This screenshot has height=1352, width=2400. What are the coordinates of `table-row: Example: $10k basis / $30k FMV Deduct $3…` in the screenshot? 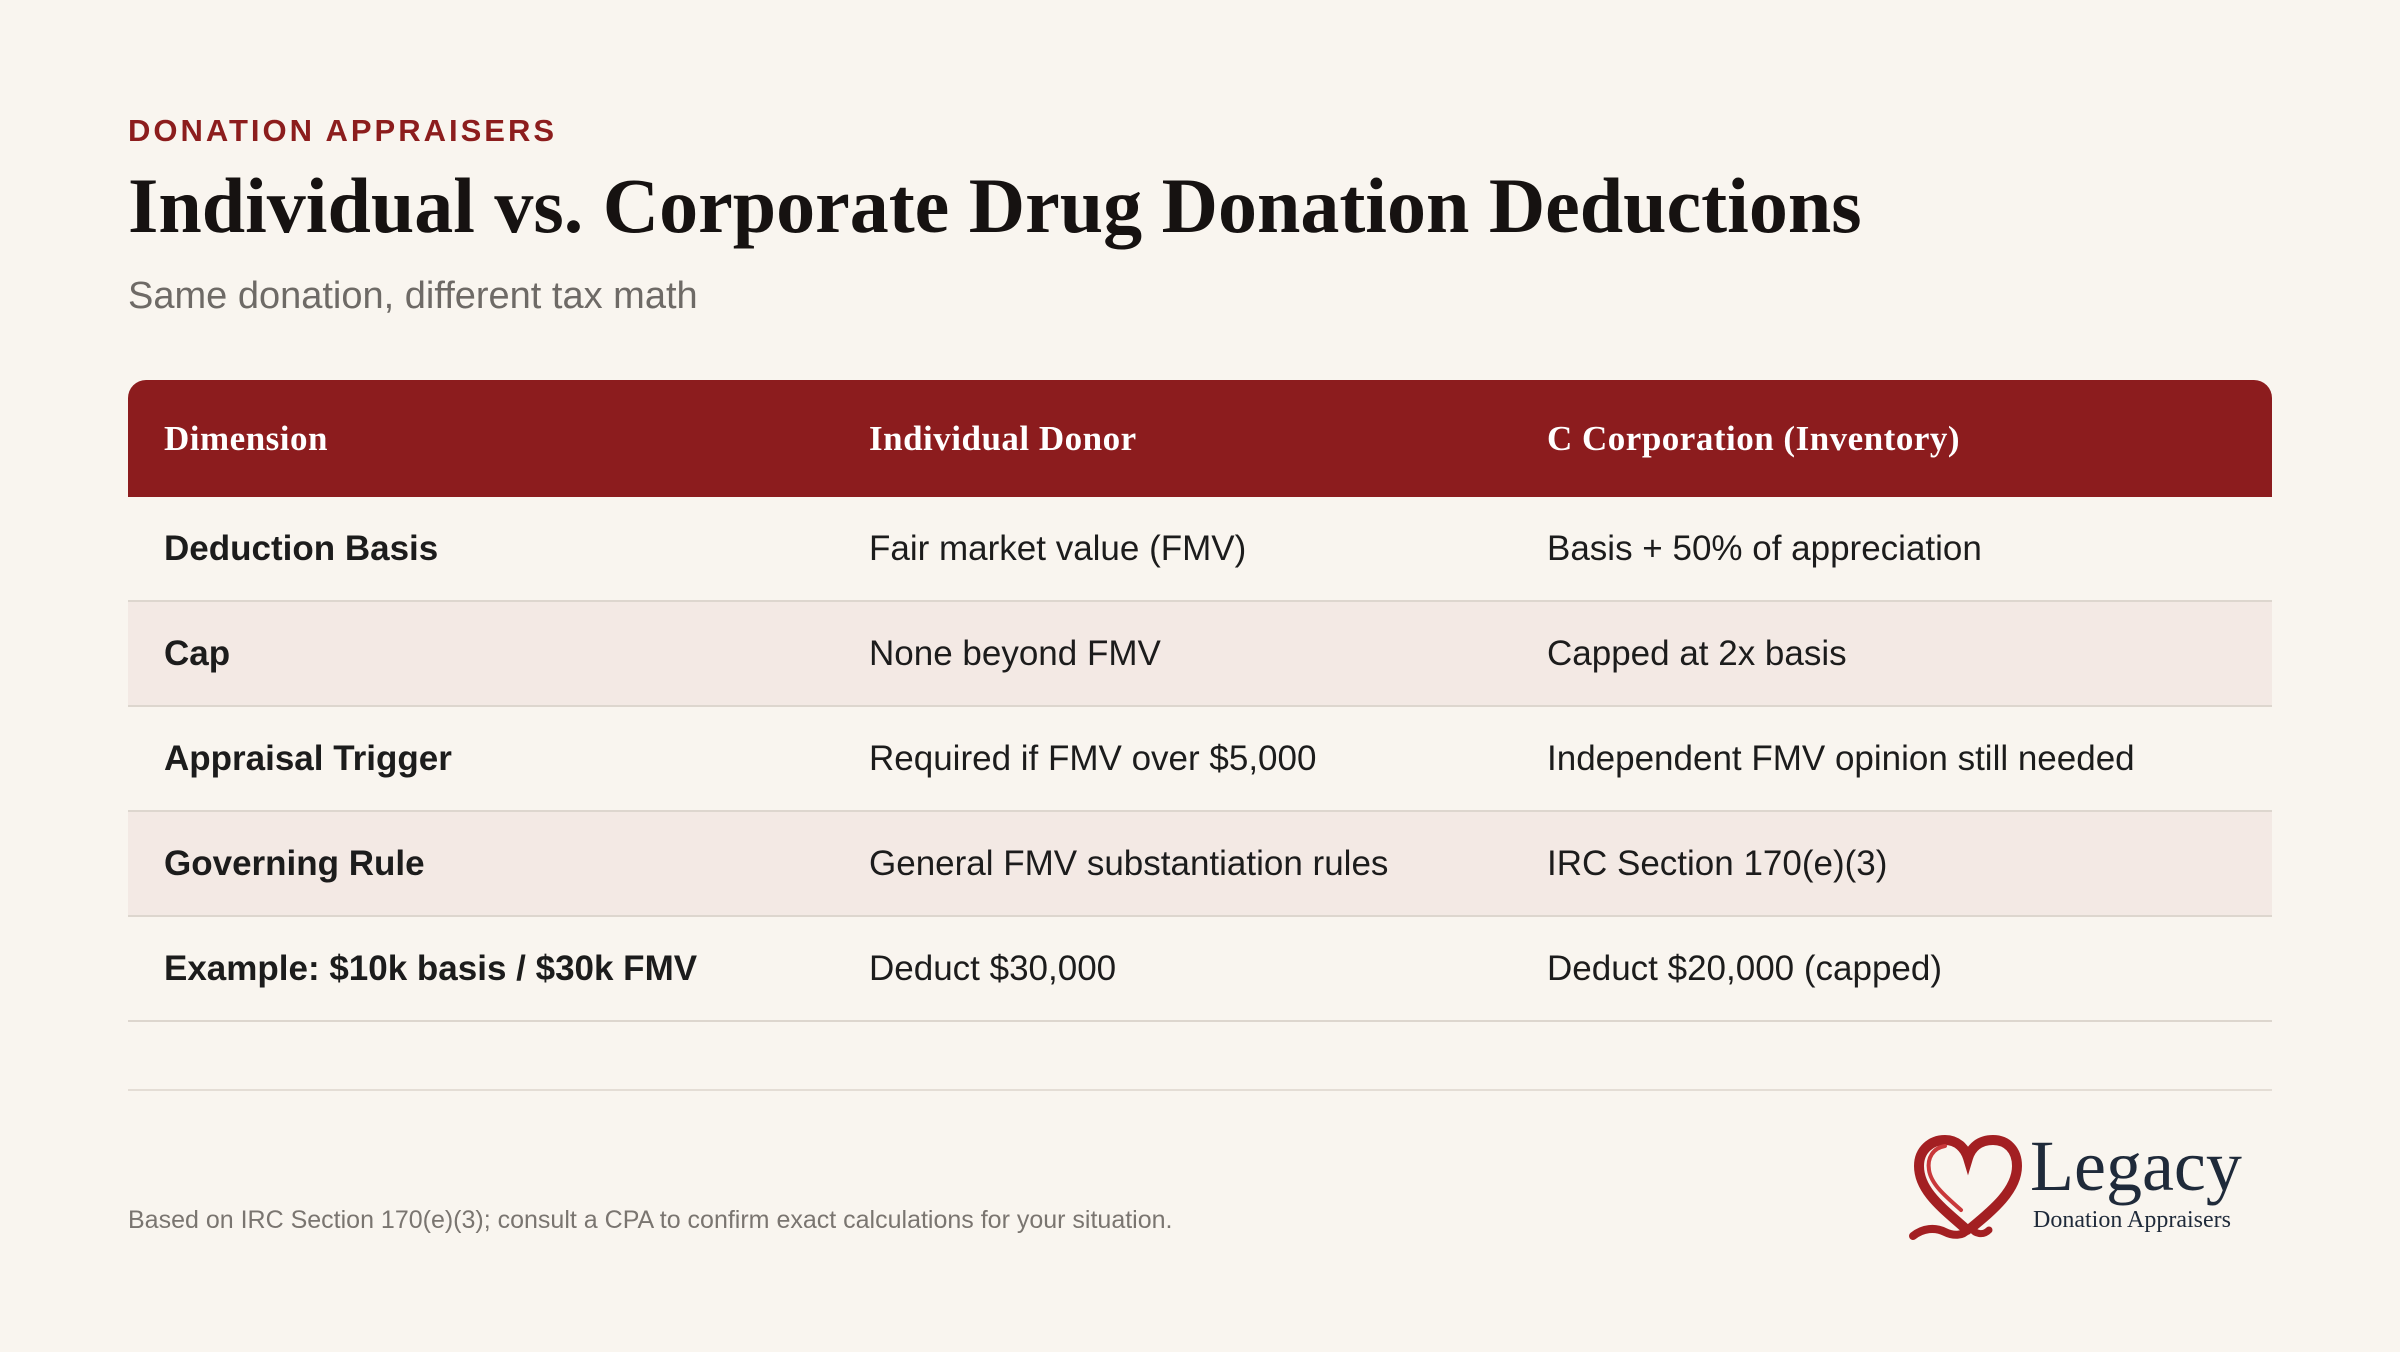 It's located at (1200, 969).